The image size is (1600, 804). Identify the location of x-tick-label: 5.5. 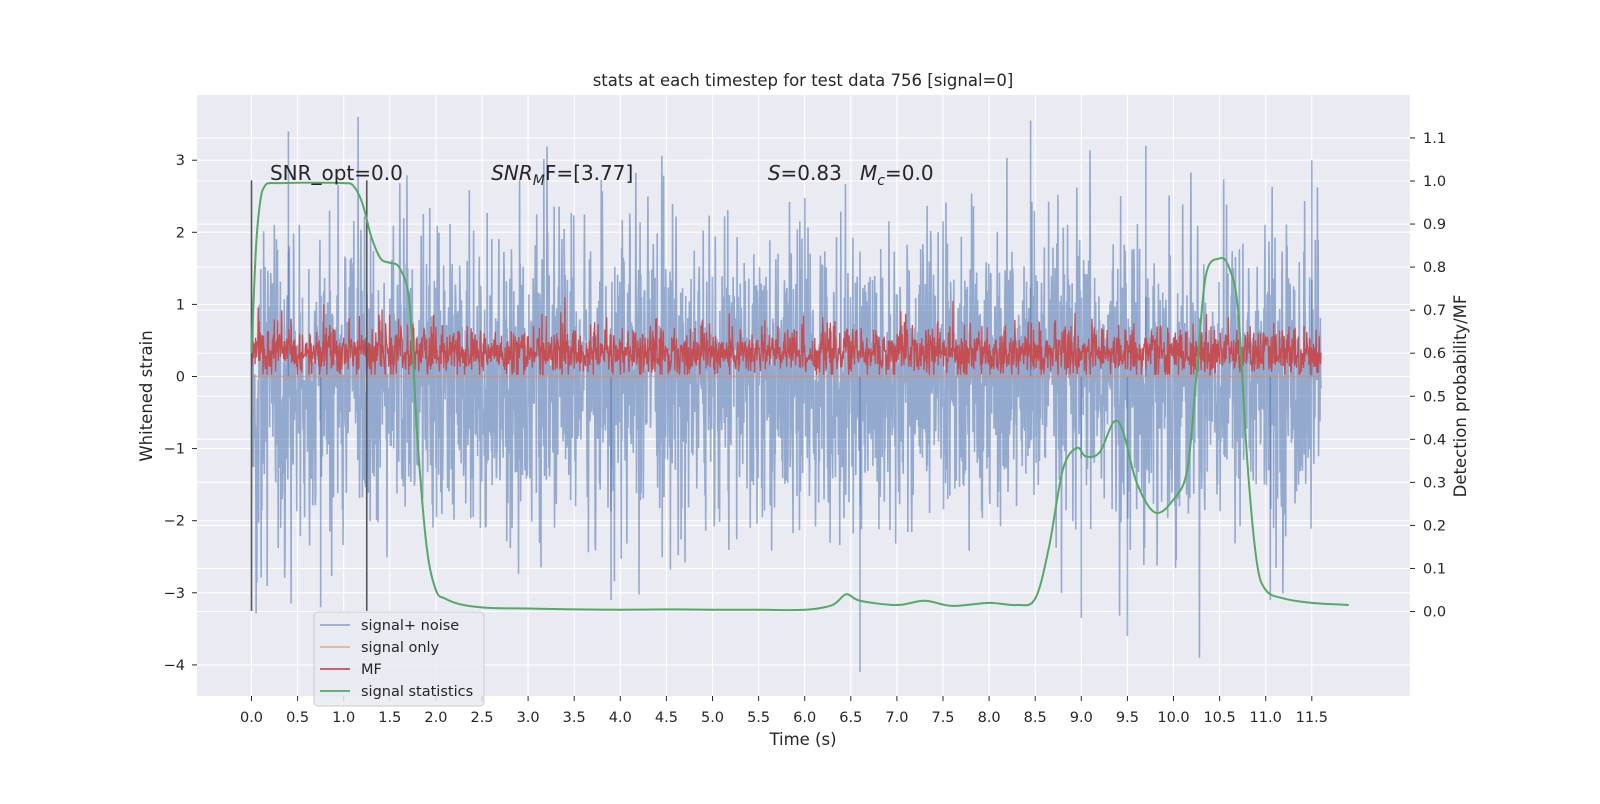
(758, 718).